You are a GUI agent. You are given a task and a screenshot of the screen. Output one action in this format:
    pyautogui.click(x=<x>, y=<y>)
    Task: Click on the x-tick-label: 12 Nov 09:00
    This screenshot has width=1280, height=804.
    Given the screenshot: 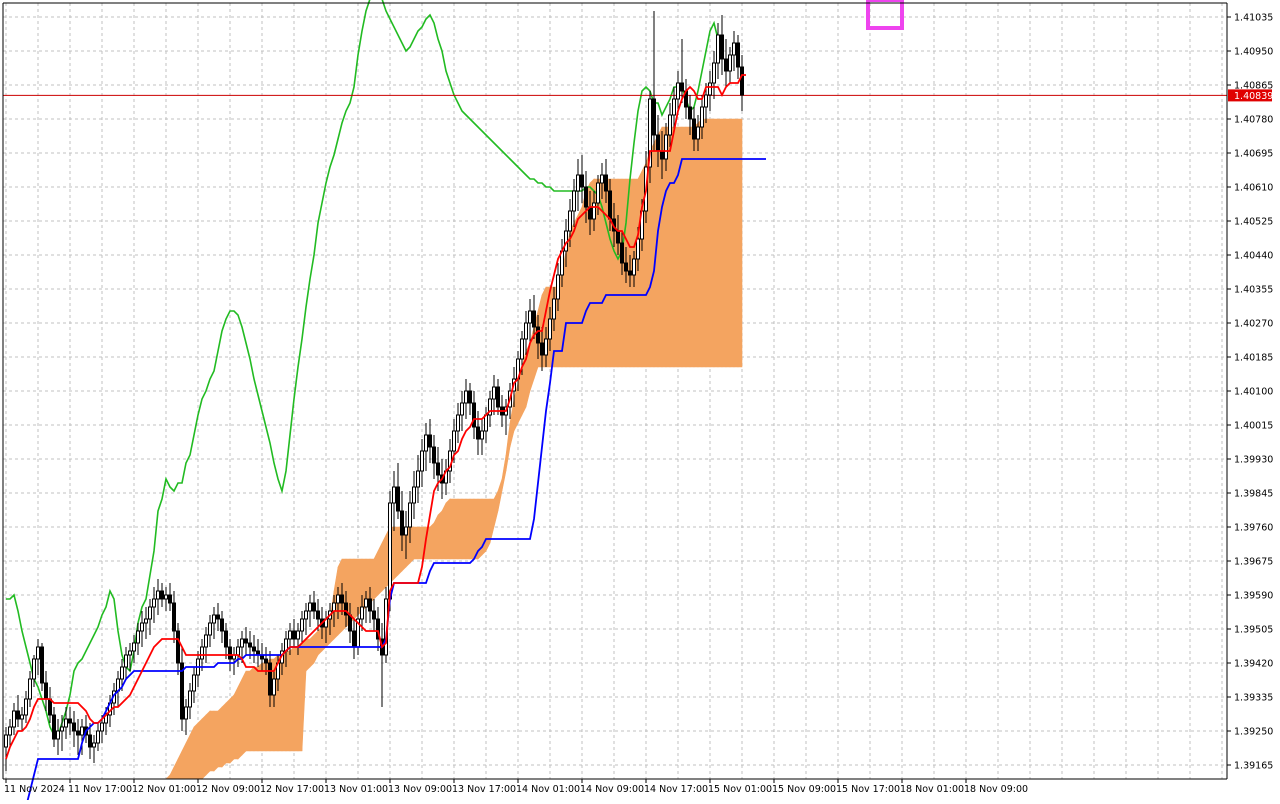 What is the action you would take?
    pyautogui.click(x=228, y=789)
    